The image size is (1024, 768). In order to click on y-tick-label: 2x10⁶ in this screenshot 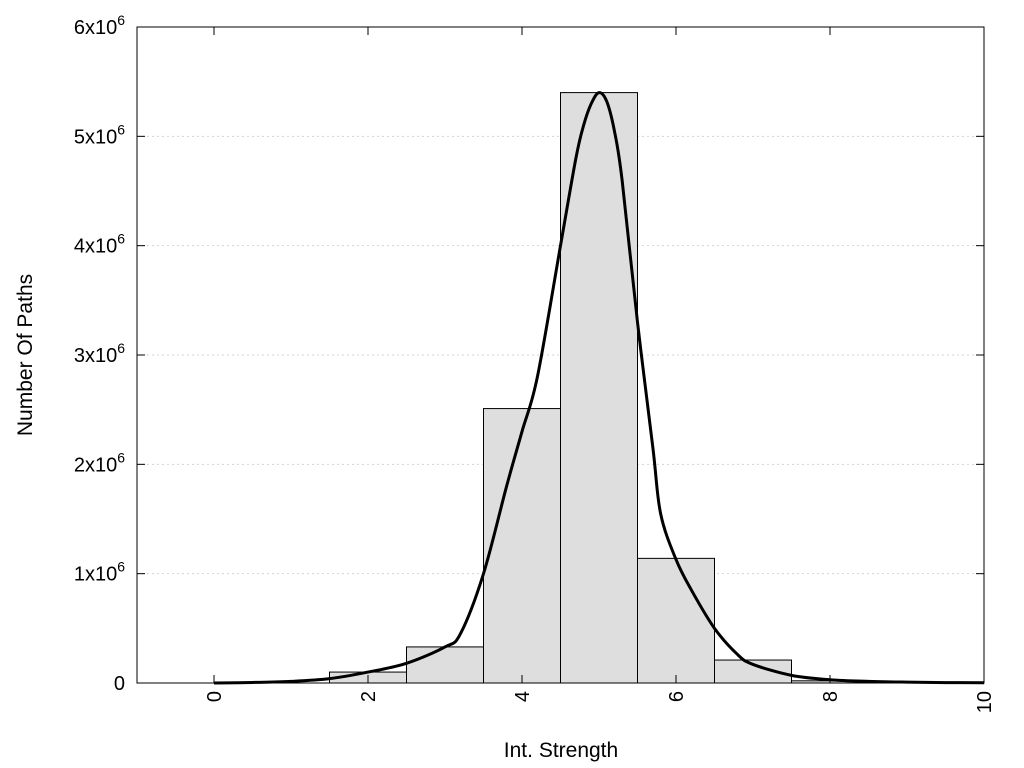, I will do `click(99, 462)`.